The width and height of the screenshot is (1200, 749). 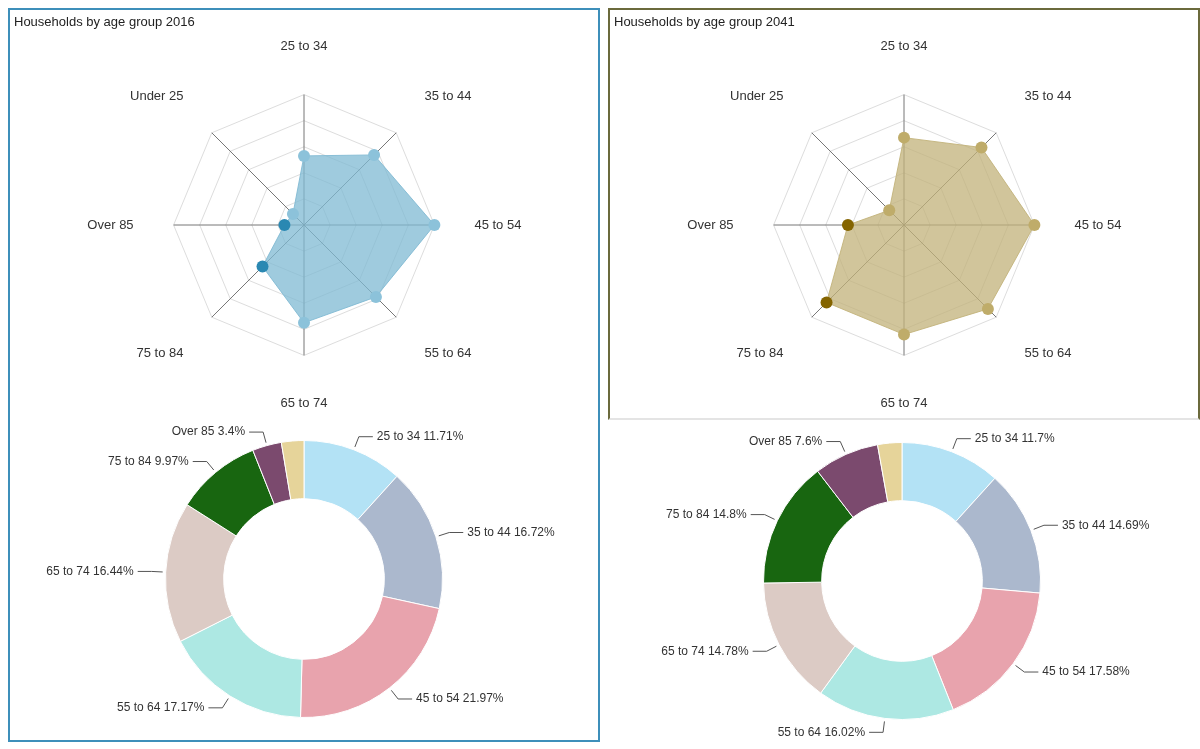 What do you see at coordinates (208, 431) in the screenshot?
I see `slice-label: Over 85 3.4%` at bounding box center [208, 431].